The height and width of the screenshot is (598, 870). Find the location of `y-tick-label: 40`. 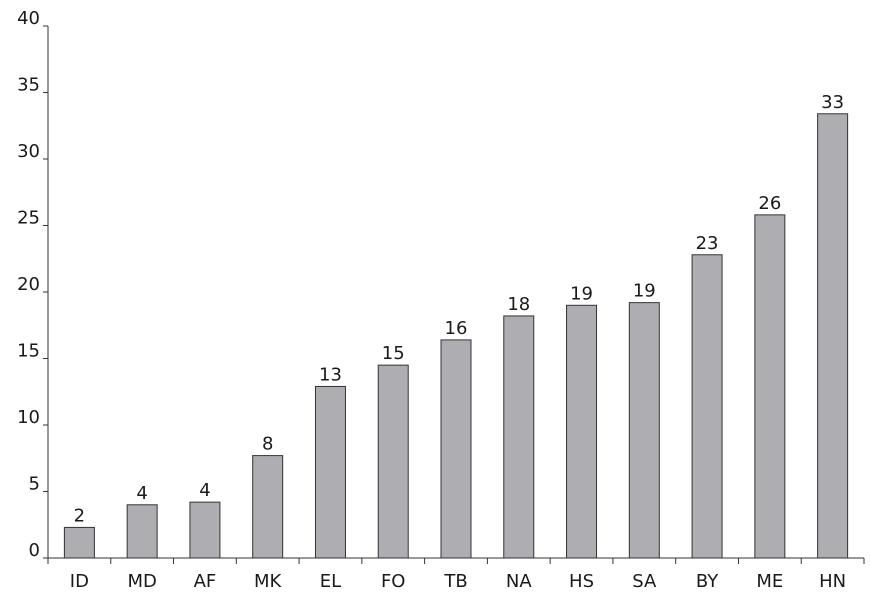

y-tick-label: 40 is located at coordinates (28, 18).